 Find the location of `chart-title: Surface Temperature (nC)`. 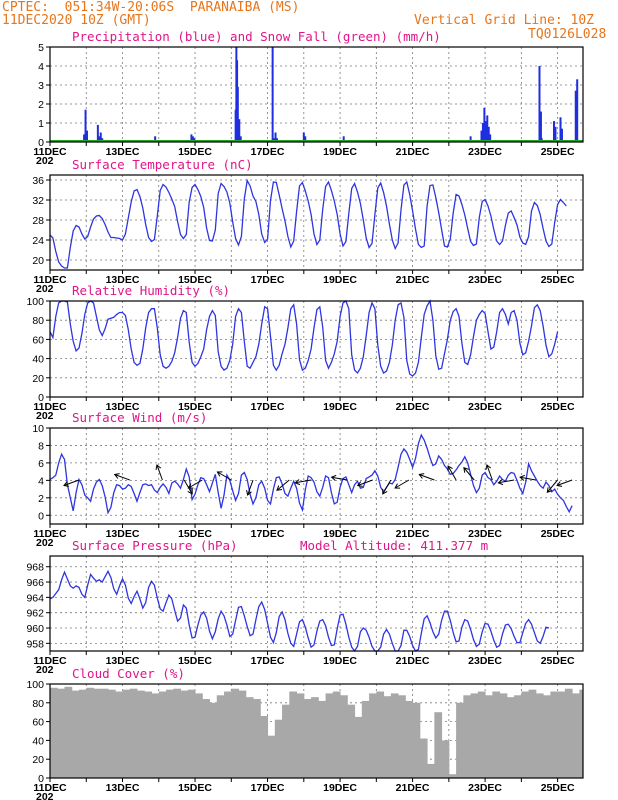

chart-title: Surface Temperature (nC) is located at coordinates (162, 164).